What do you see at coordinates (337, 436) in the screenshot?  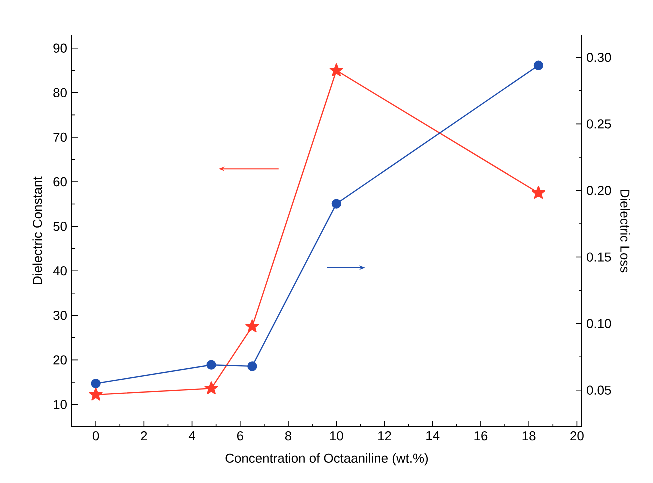 I see `x-tick-label: 10` at bounding box center [337, 436].